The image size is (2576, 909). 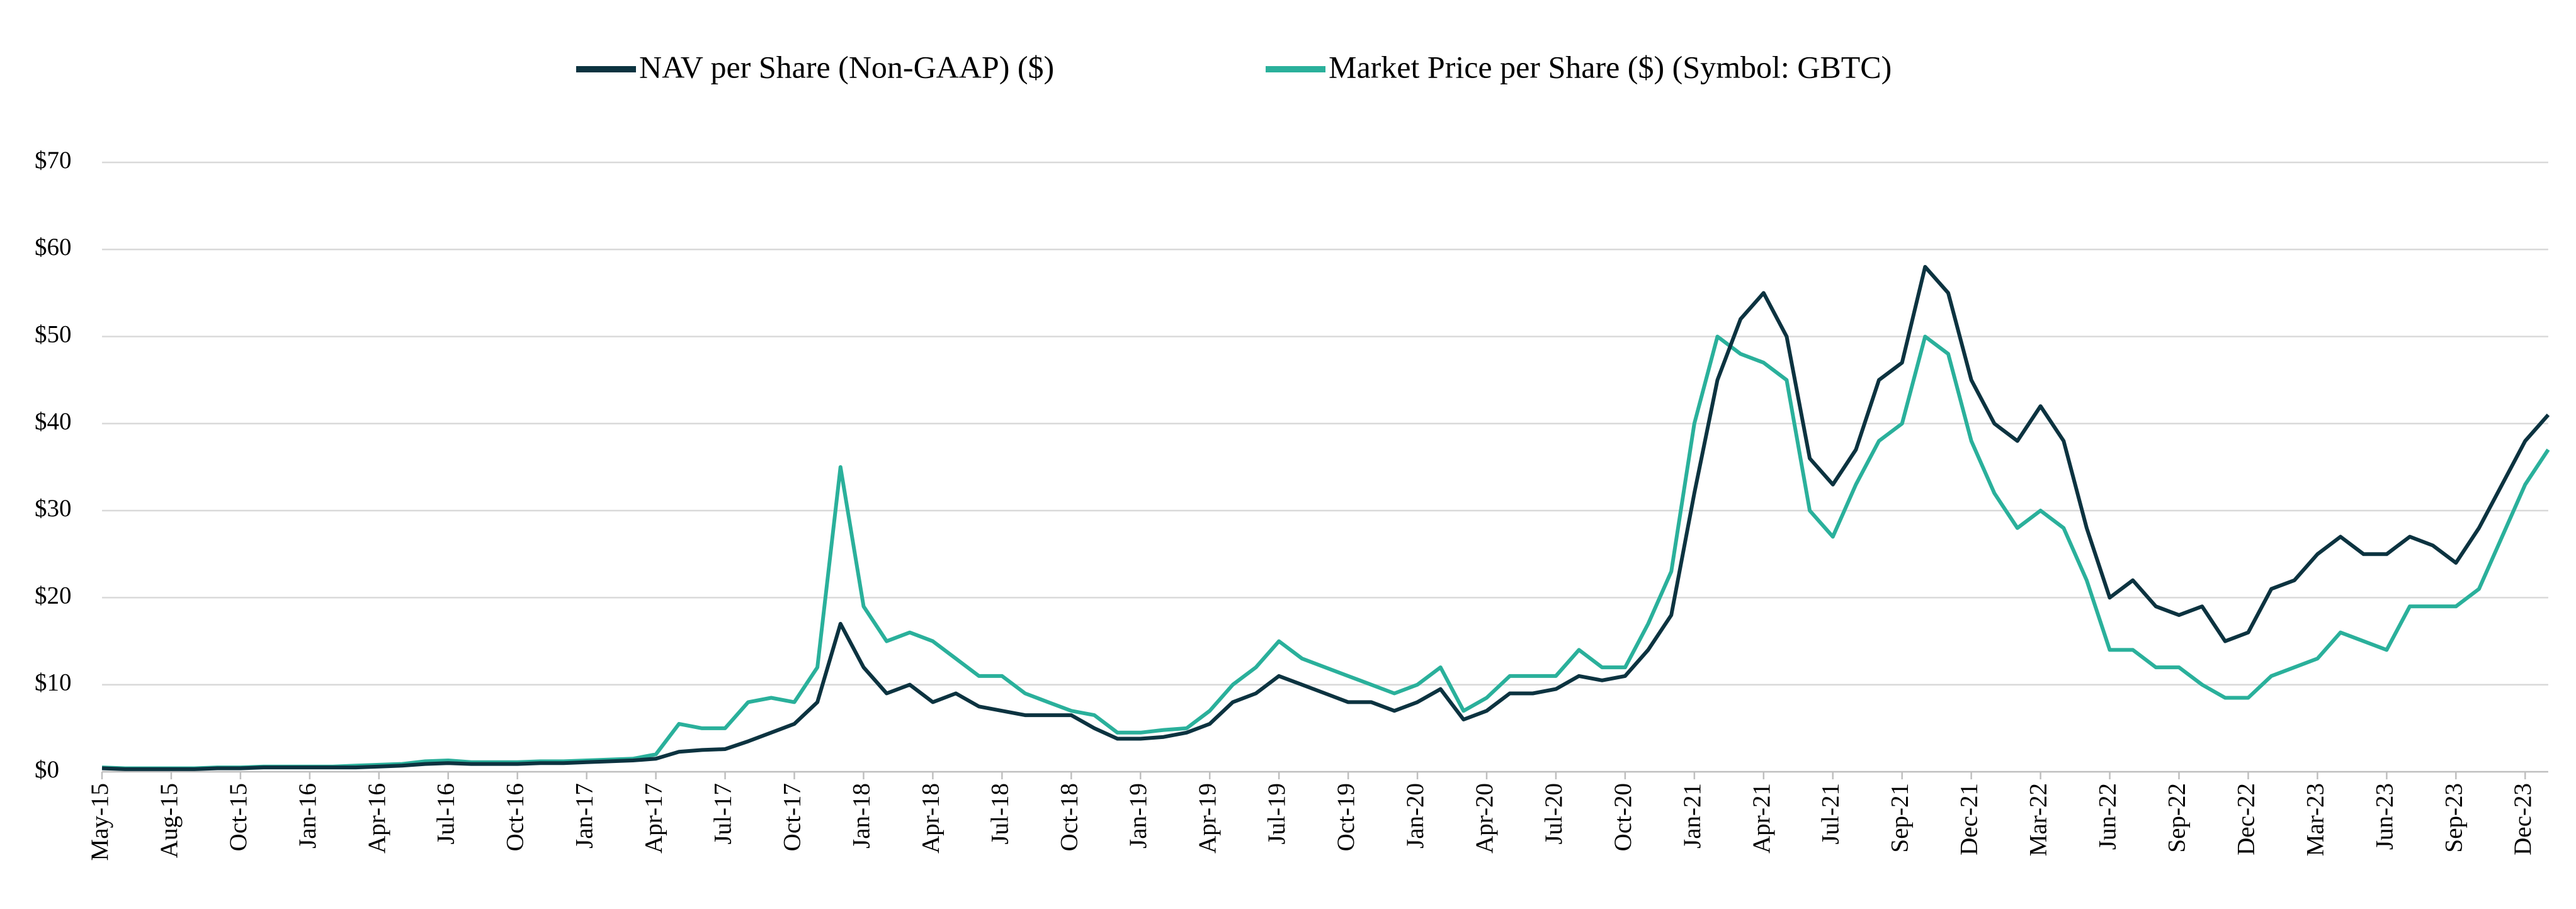 I want to click on y-tick-label: $50, so click(x=53, y=334).